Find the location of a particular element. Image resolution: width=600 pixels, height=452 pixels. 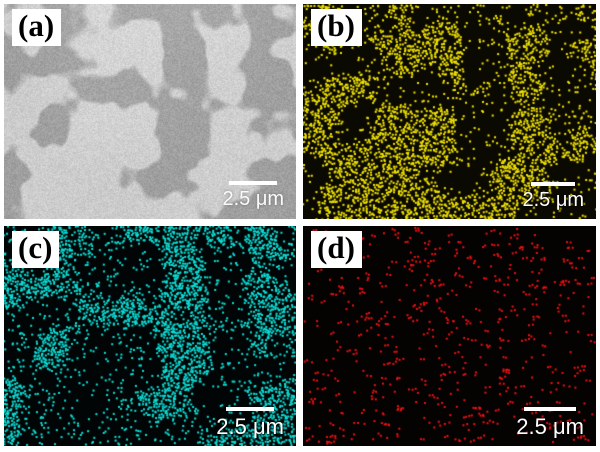

panel-d-label: (d) is located at coordinates (336, 249).